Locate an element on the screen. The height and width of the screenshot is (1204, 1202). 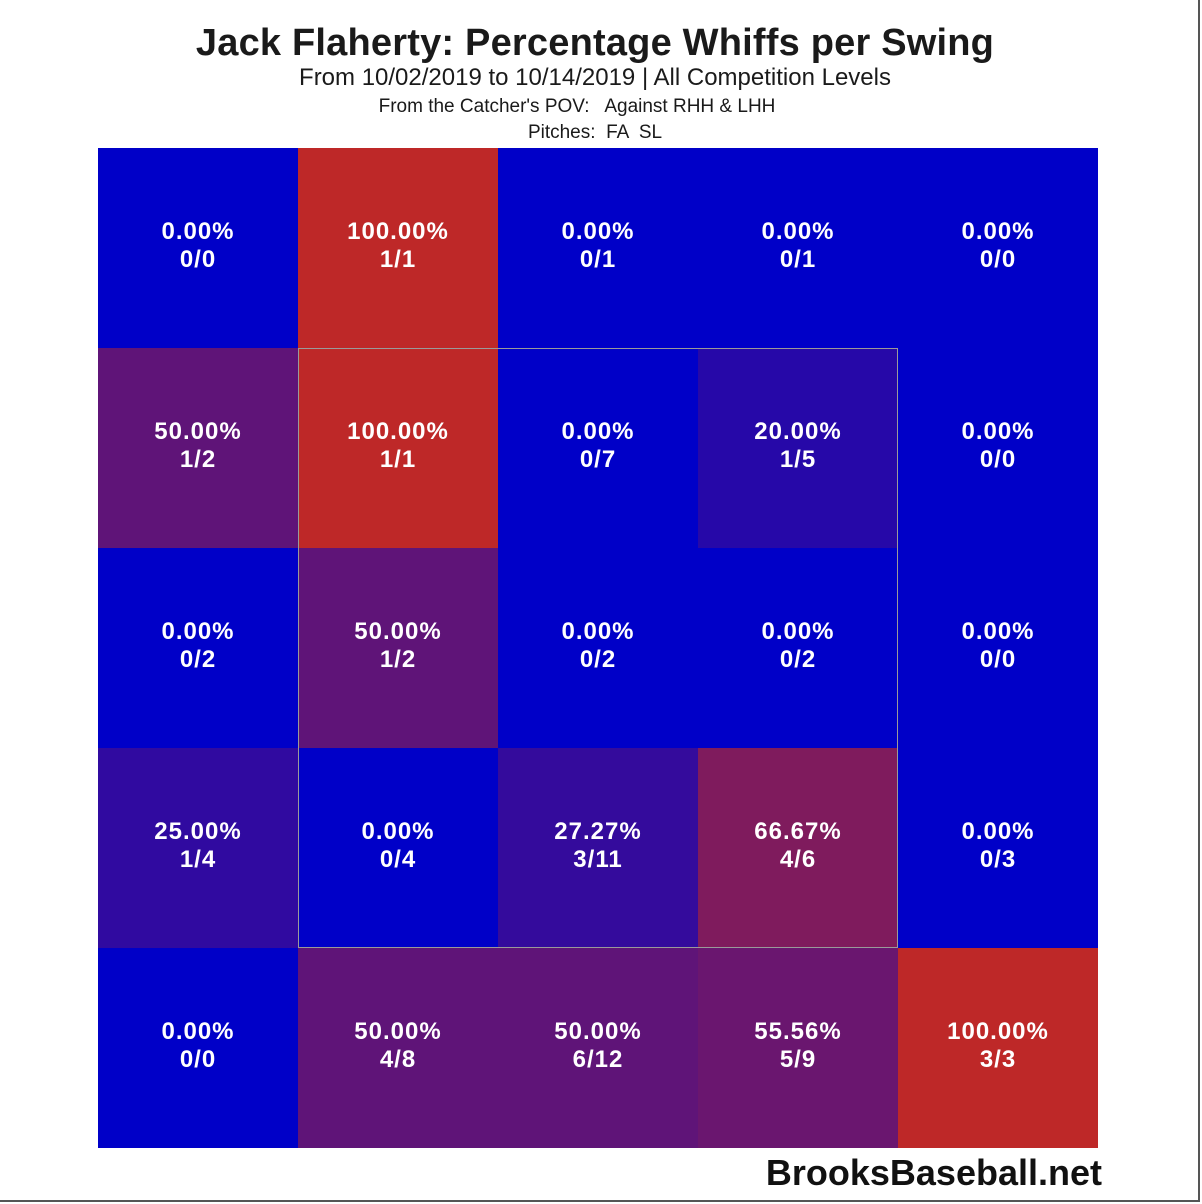
cell-label: 0.00% 0/3 is located at coordinates (998, 846).